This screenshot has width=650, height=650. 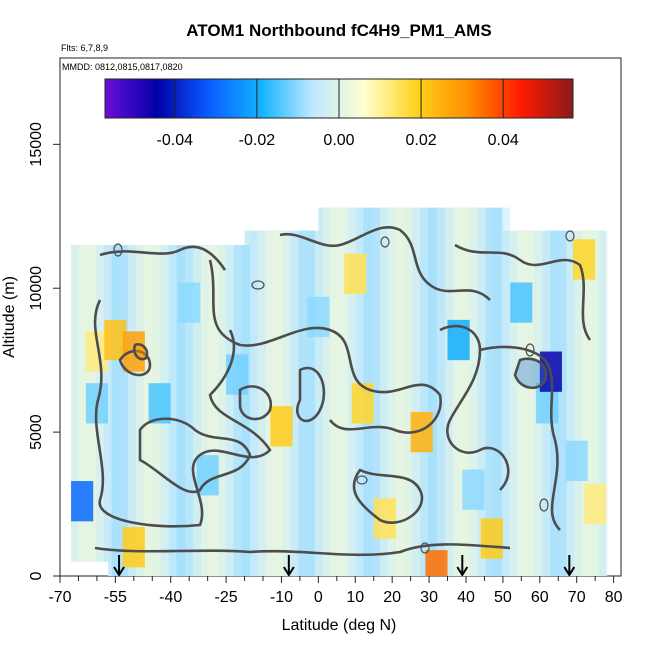 What do you see at coordinates (122, 67) in the screenshot?
I see `dates-label: MMDD: 0812,0815,0817,0820` at bounding box center [122, 67].